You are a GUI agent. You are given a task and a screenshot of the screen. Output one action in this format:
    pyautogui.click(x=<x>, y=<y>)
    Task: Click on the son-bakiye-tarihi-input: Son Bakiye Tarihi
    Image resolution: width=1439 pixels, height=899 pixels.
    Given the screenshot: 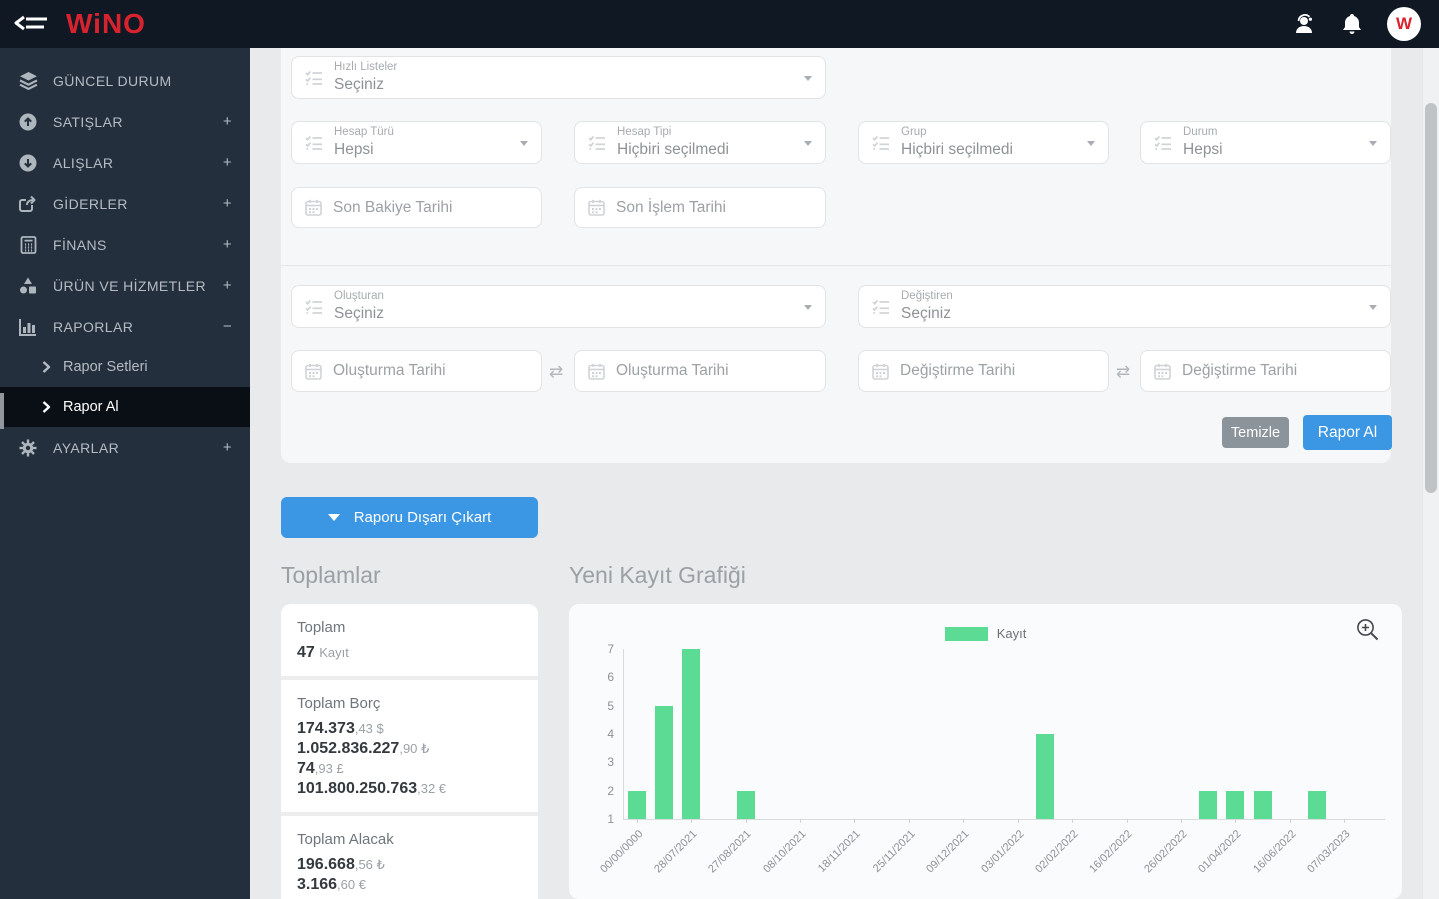 What is the action you would take?
    pyautogui.click(x=416, y=207)
    